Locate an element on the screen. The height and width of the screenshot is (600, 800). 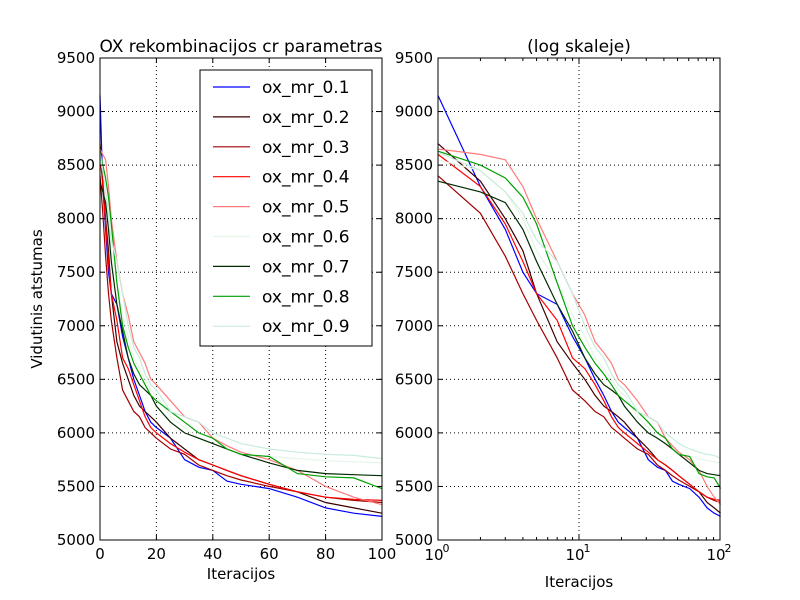
x-tick-exponent: 2 is located at coordinates (728, 548).